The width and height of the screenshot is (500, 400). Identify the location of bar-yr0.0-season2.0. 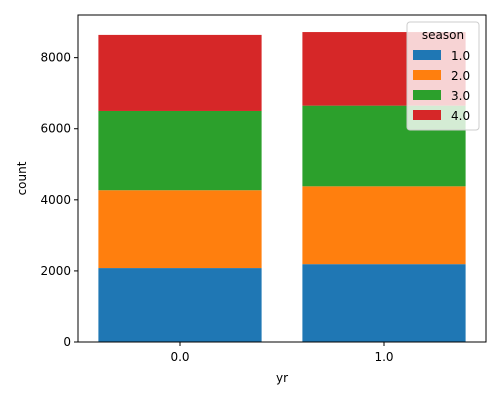
(180, 229).